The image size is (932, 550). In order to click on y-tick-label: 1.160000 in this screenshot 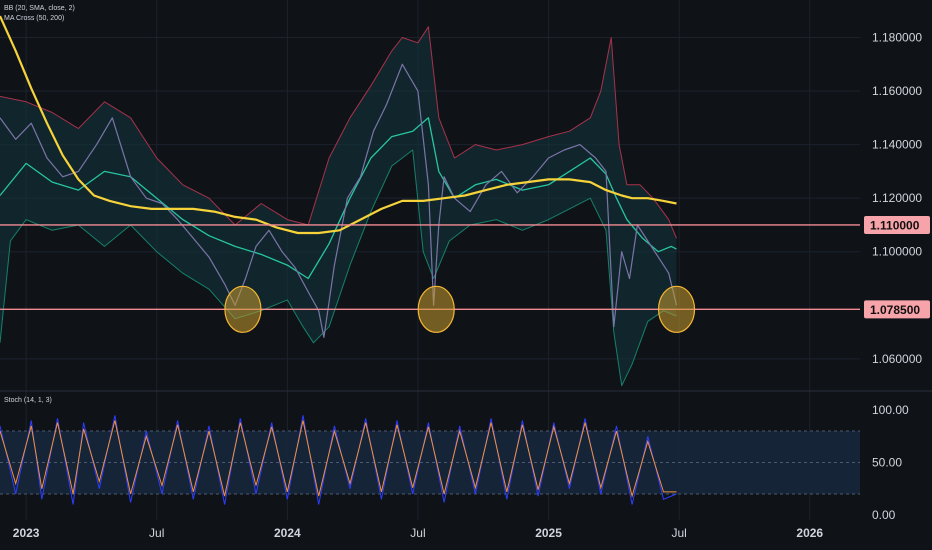, I will do `click(897, 91)`.